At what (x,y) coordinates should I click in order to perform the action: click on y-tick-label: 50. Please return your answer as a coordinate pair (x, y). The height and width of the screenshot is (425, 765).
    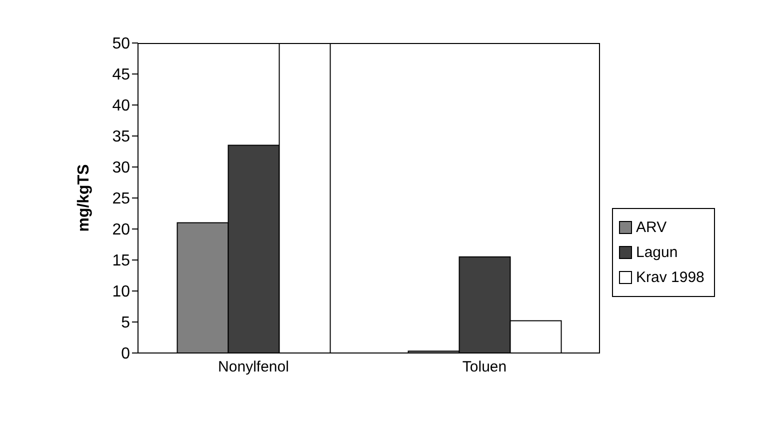
    Looking at the image, I should click on (121, 44).